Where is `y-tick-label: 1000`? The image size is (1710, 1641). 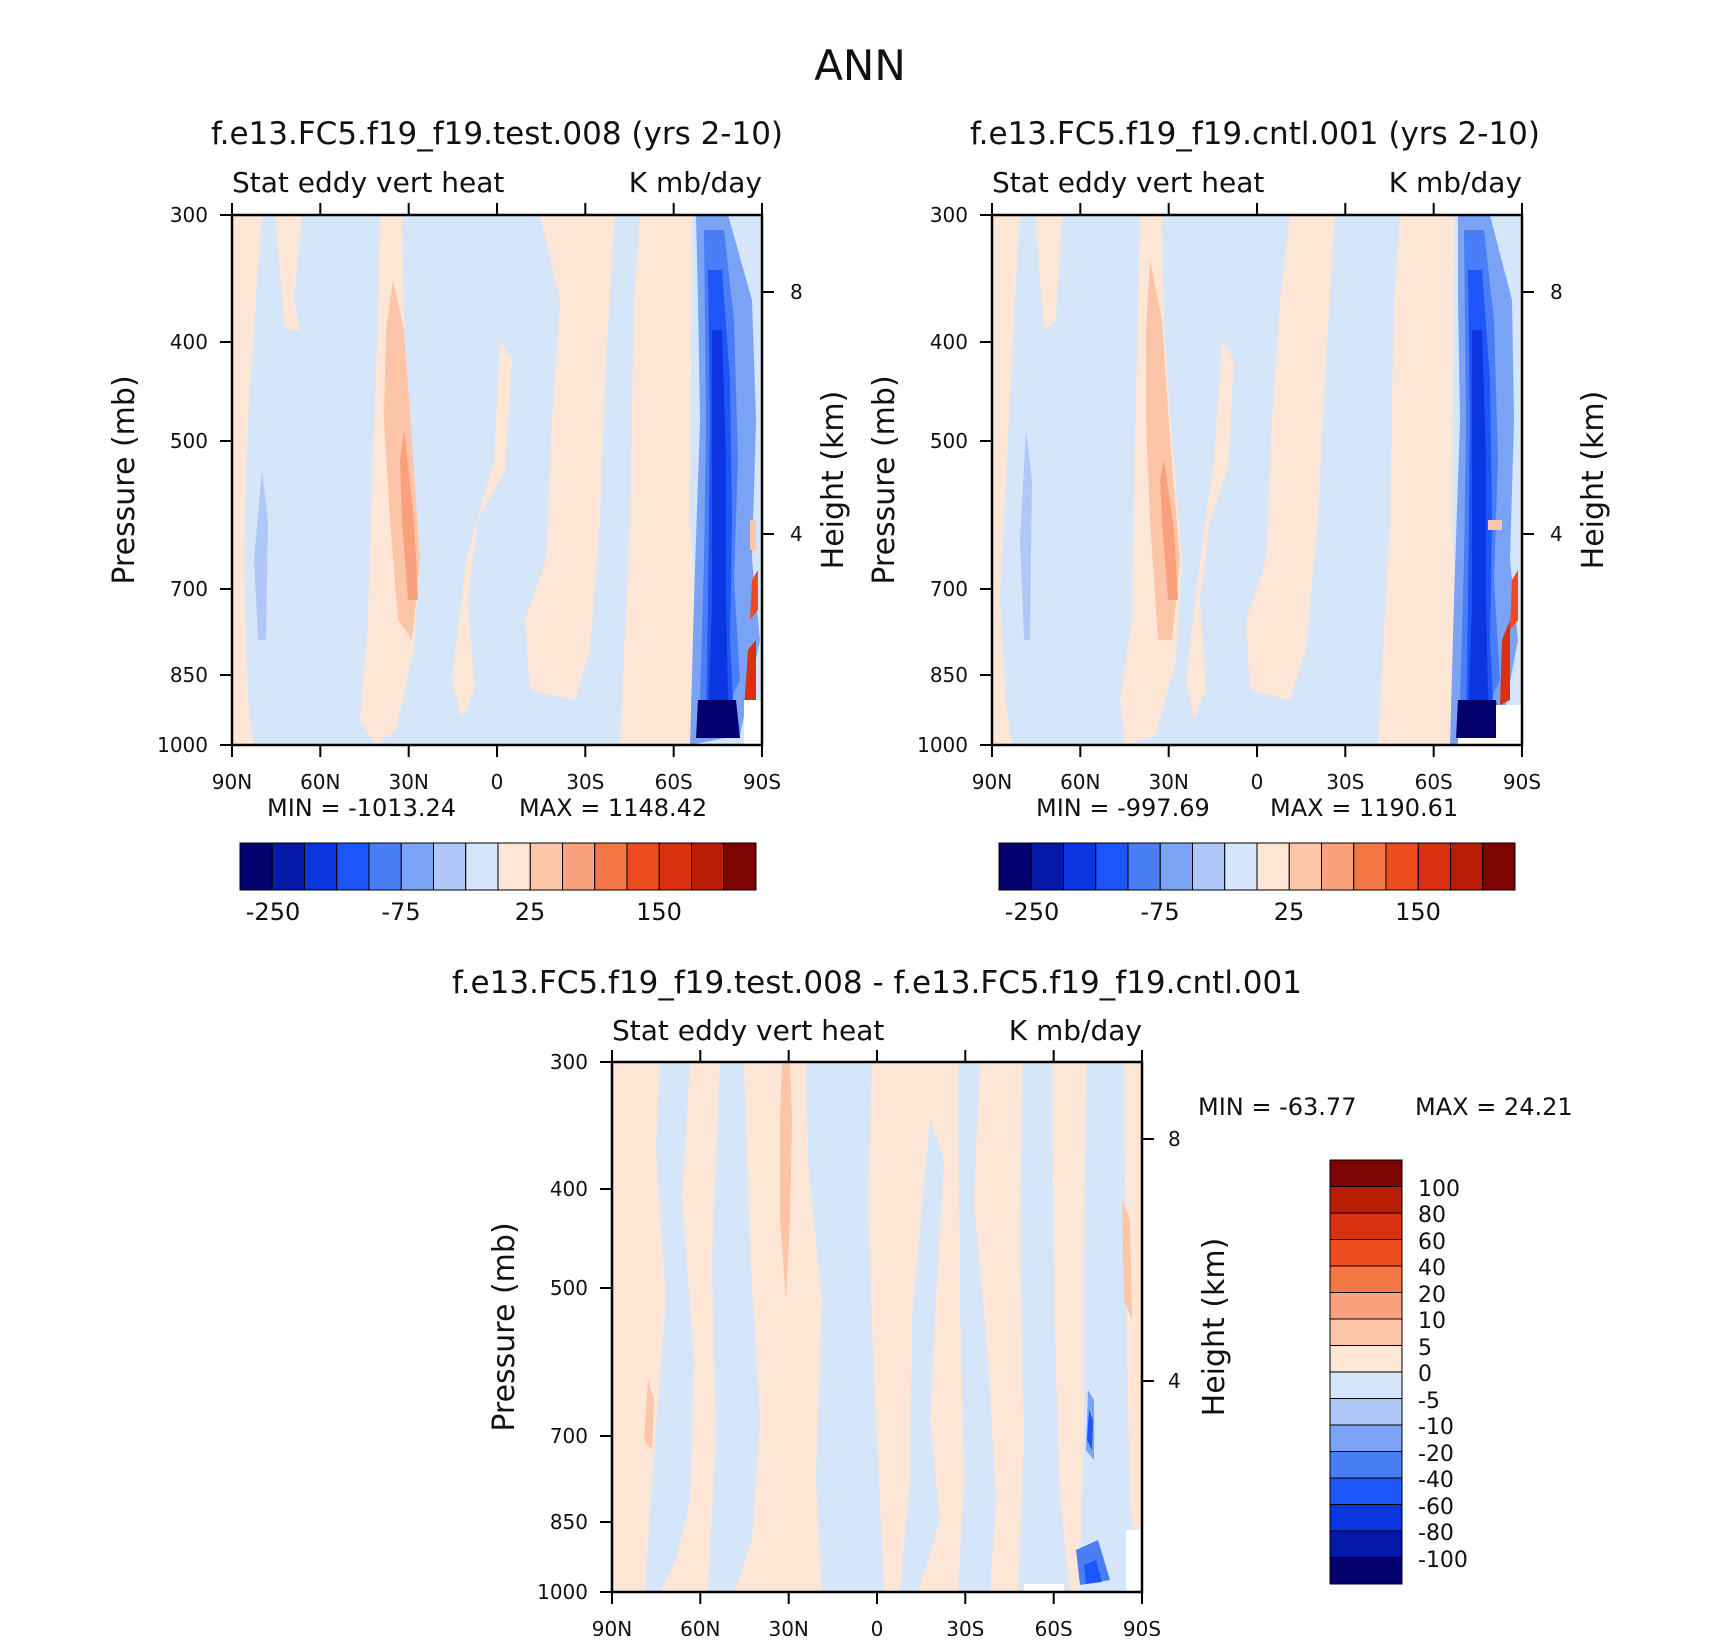 y-tick-label: 1000 is located at coordinates (182, 745).